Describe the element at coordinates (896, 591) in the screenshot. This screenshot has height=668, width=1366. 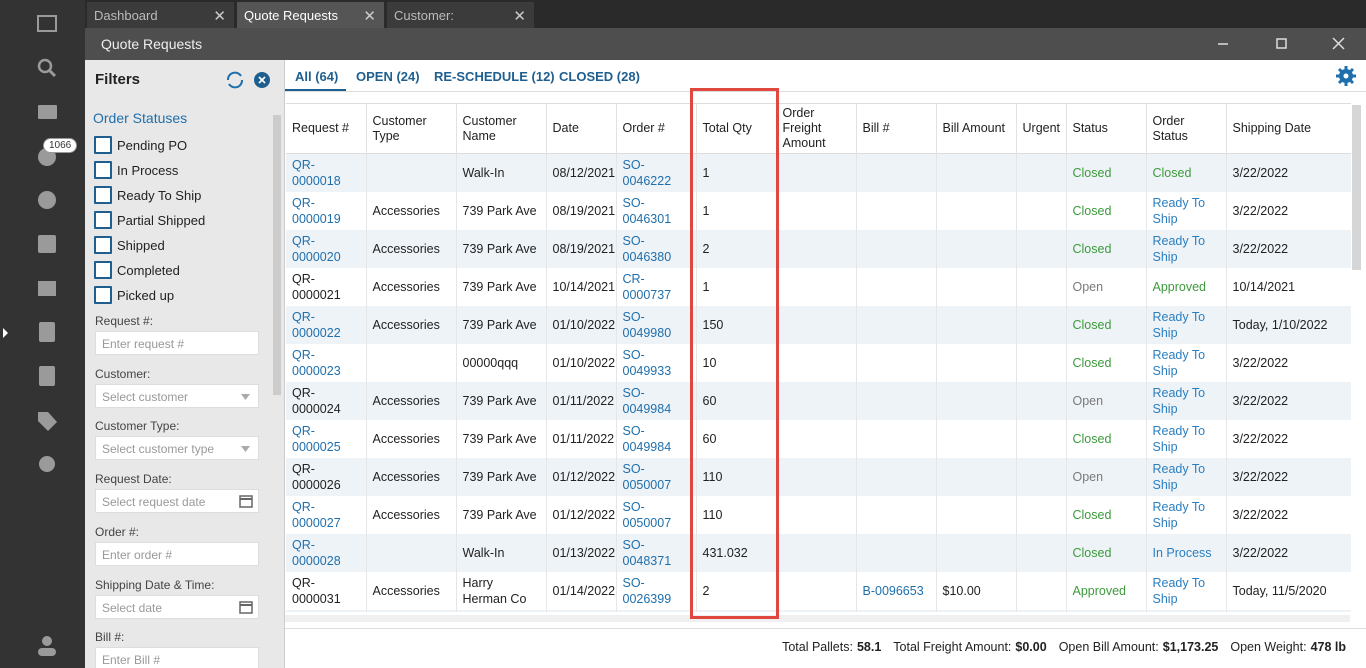
I see `cell: B-0096653` at that location.